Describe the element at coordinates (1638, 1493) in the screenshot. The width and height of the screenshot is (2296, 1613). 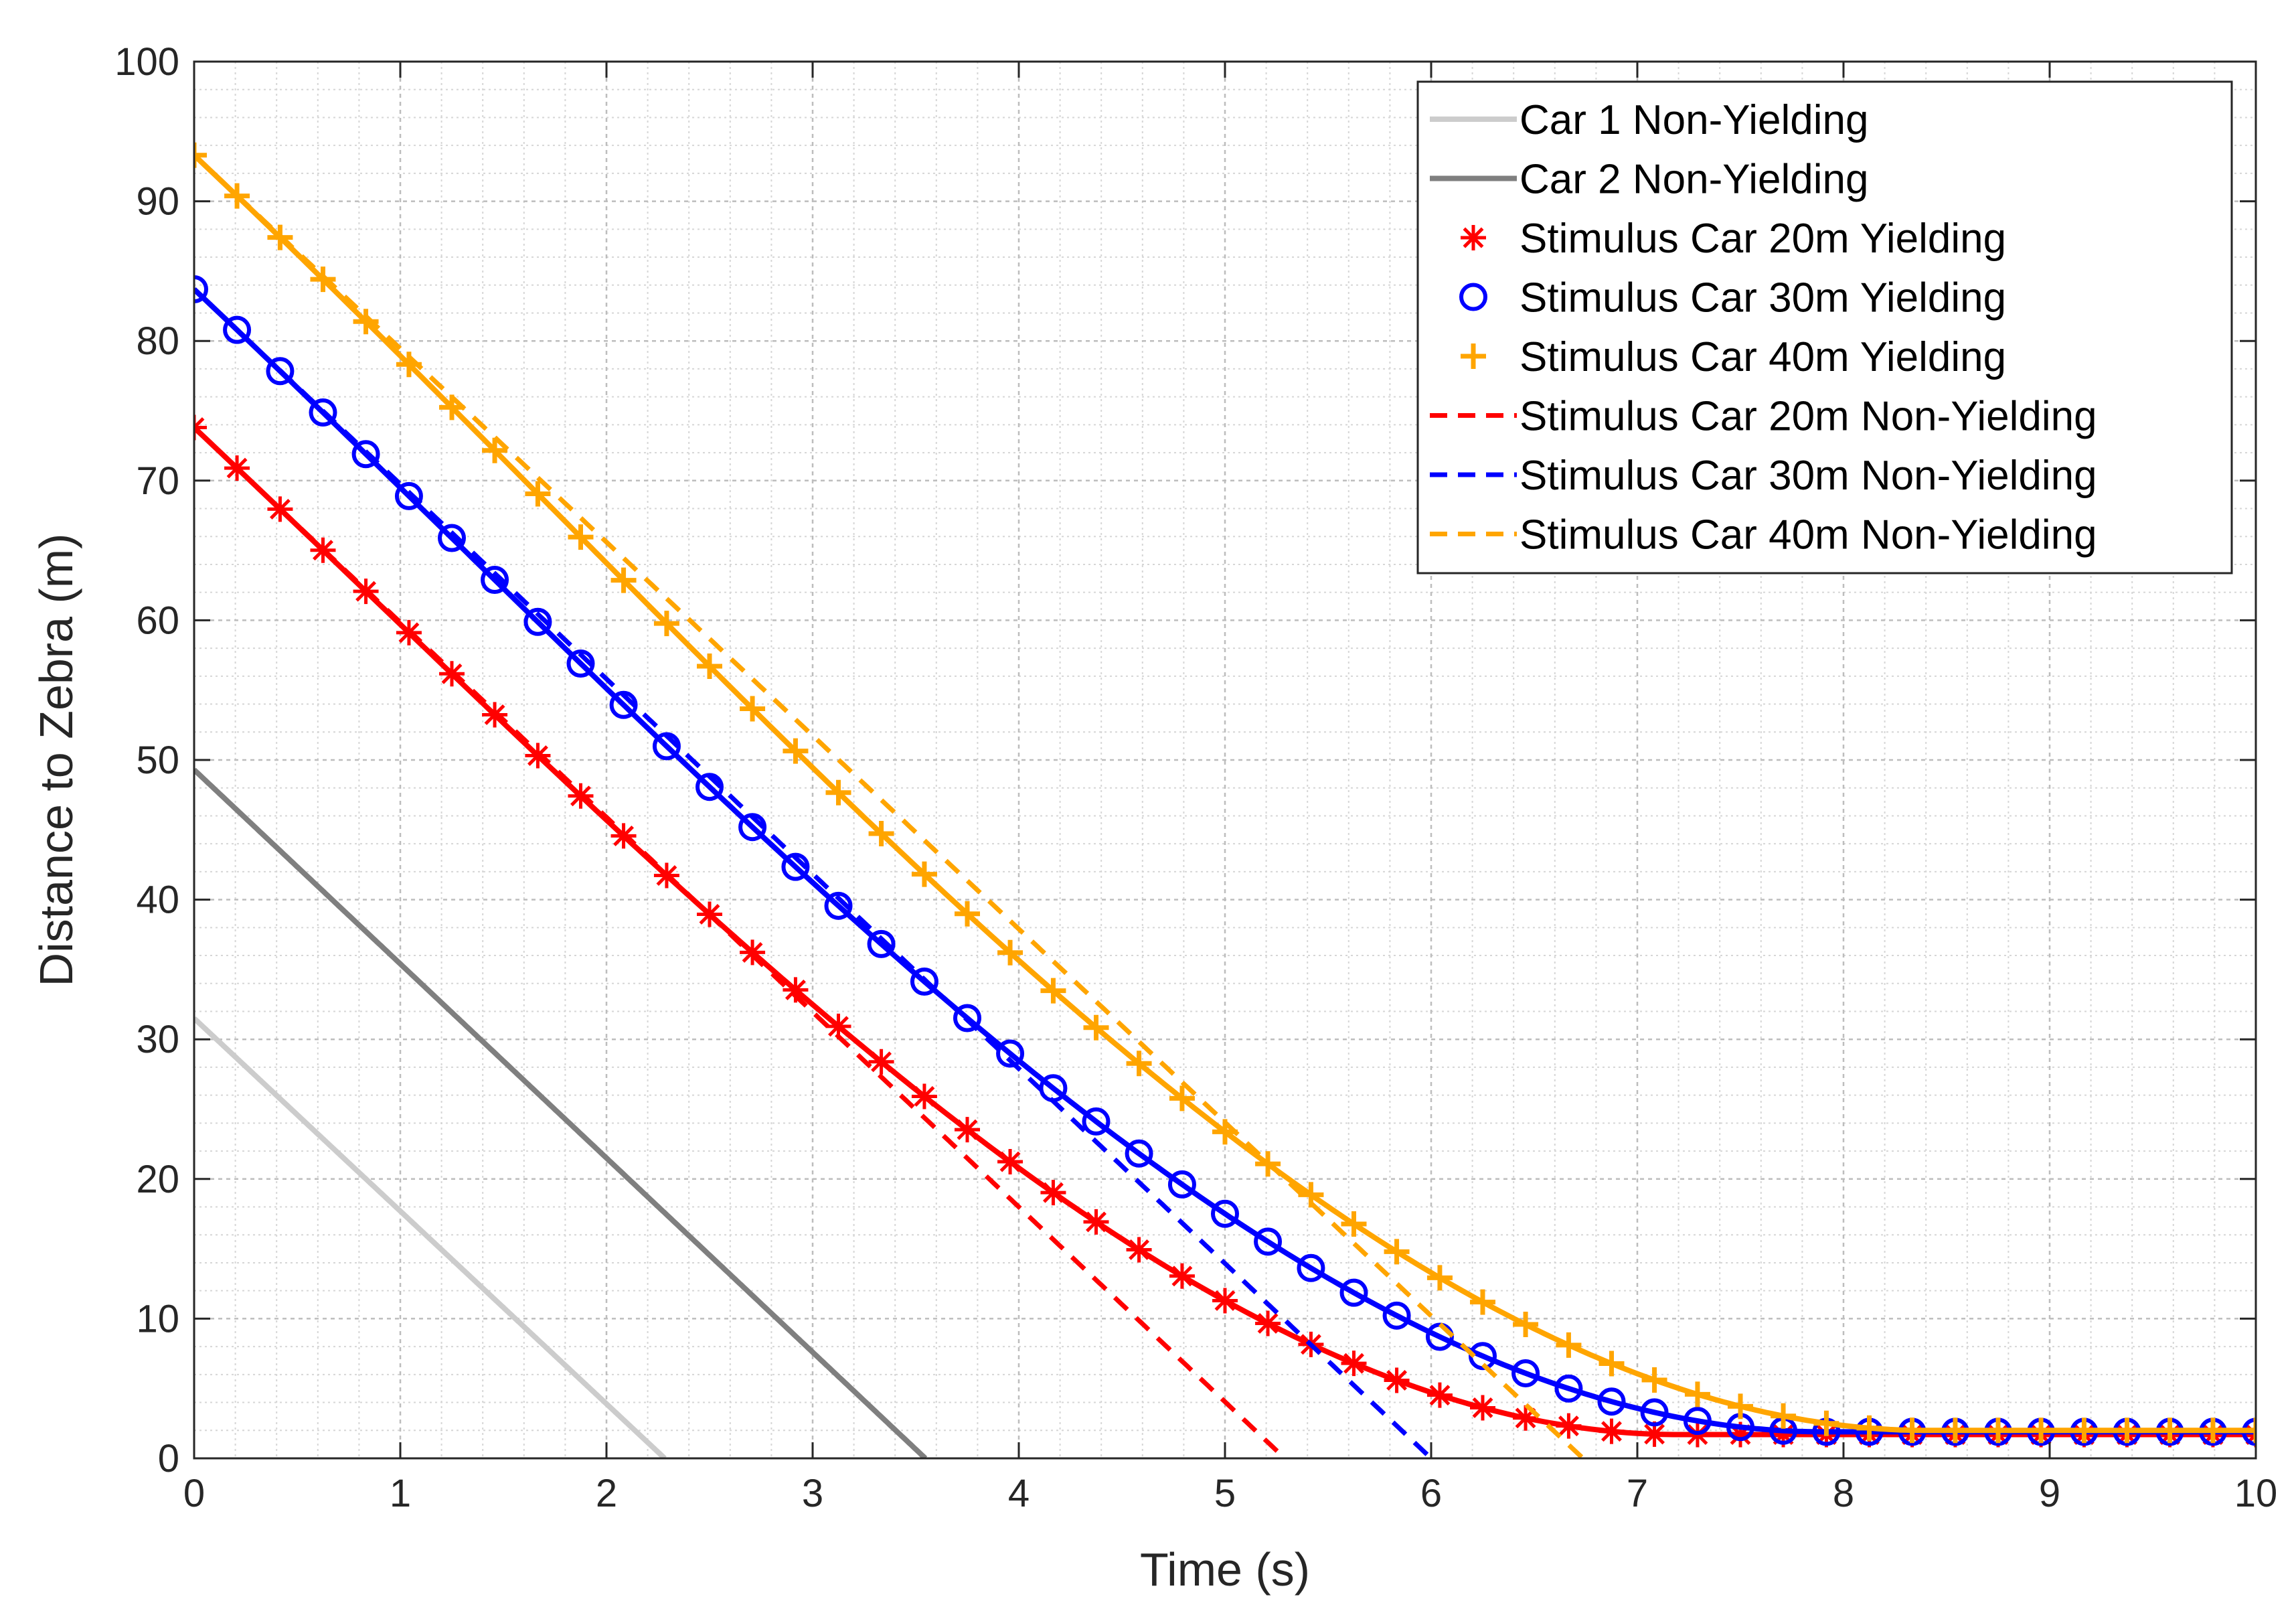
I see `x-tick-label: 7` at that location.